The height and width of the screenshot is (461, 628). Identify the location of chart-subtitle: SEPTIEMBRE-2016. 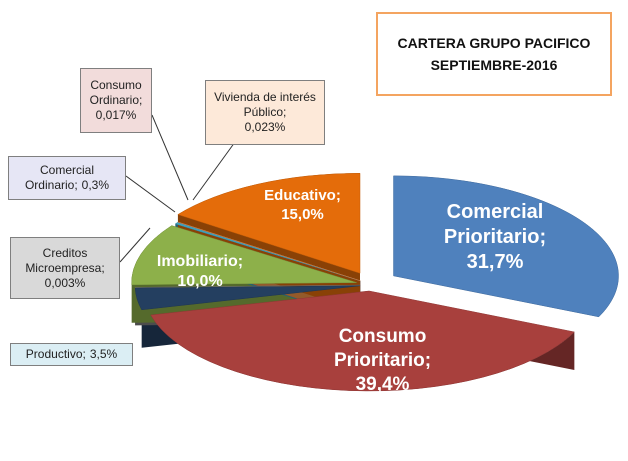
(494, 65).